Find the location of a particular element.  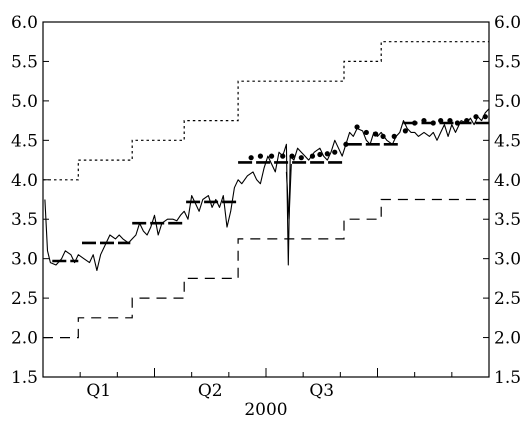

y-tick-label-right: 5.5 is located at coordinates (507, 62).